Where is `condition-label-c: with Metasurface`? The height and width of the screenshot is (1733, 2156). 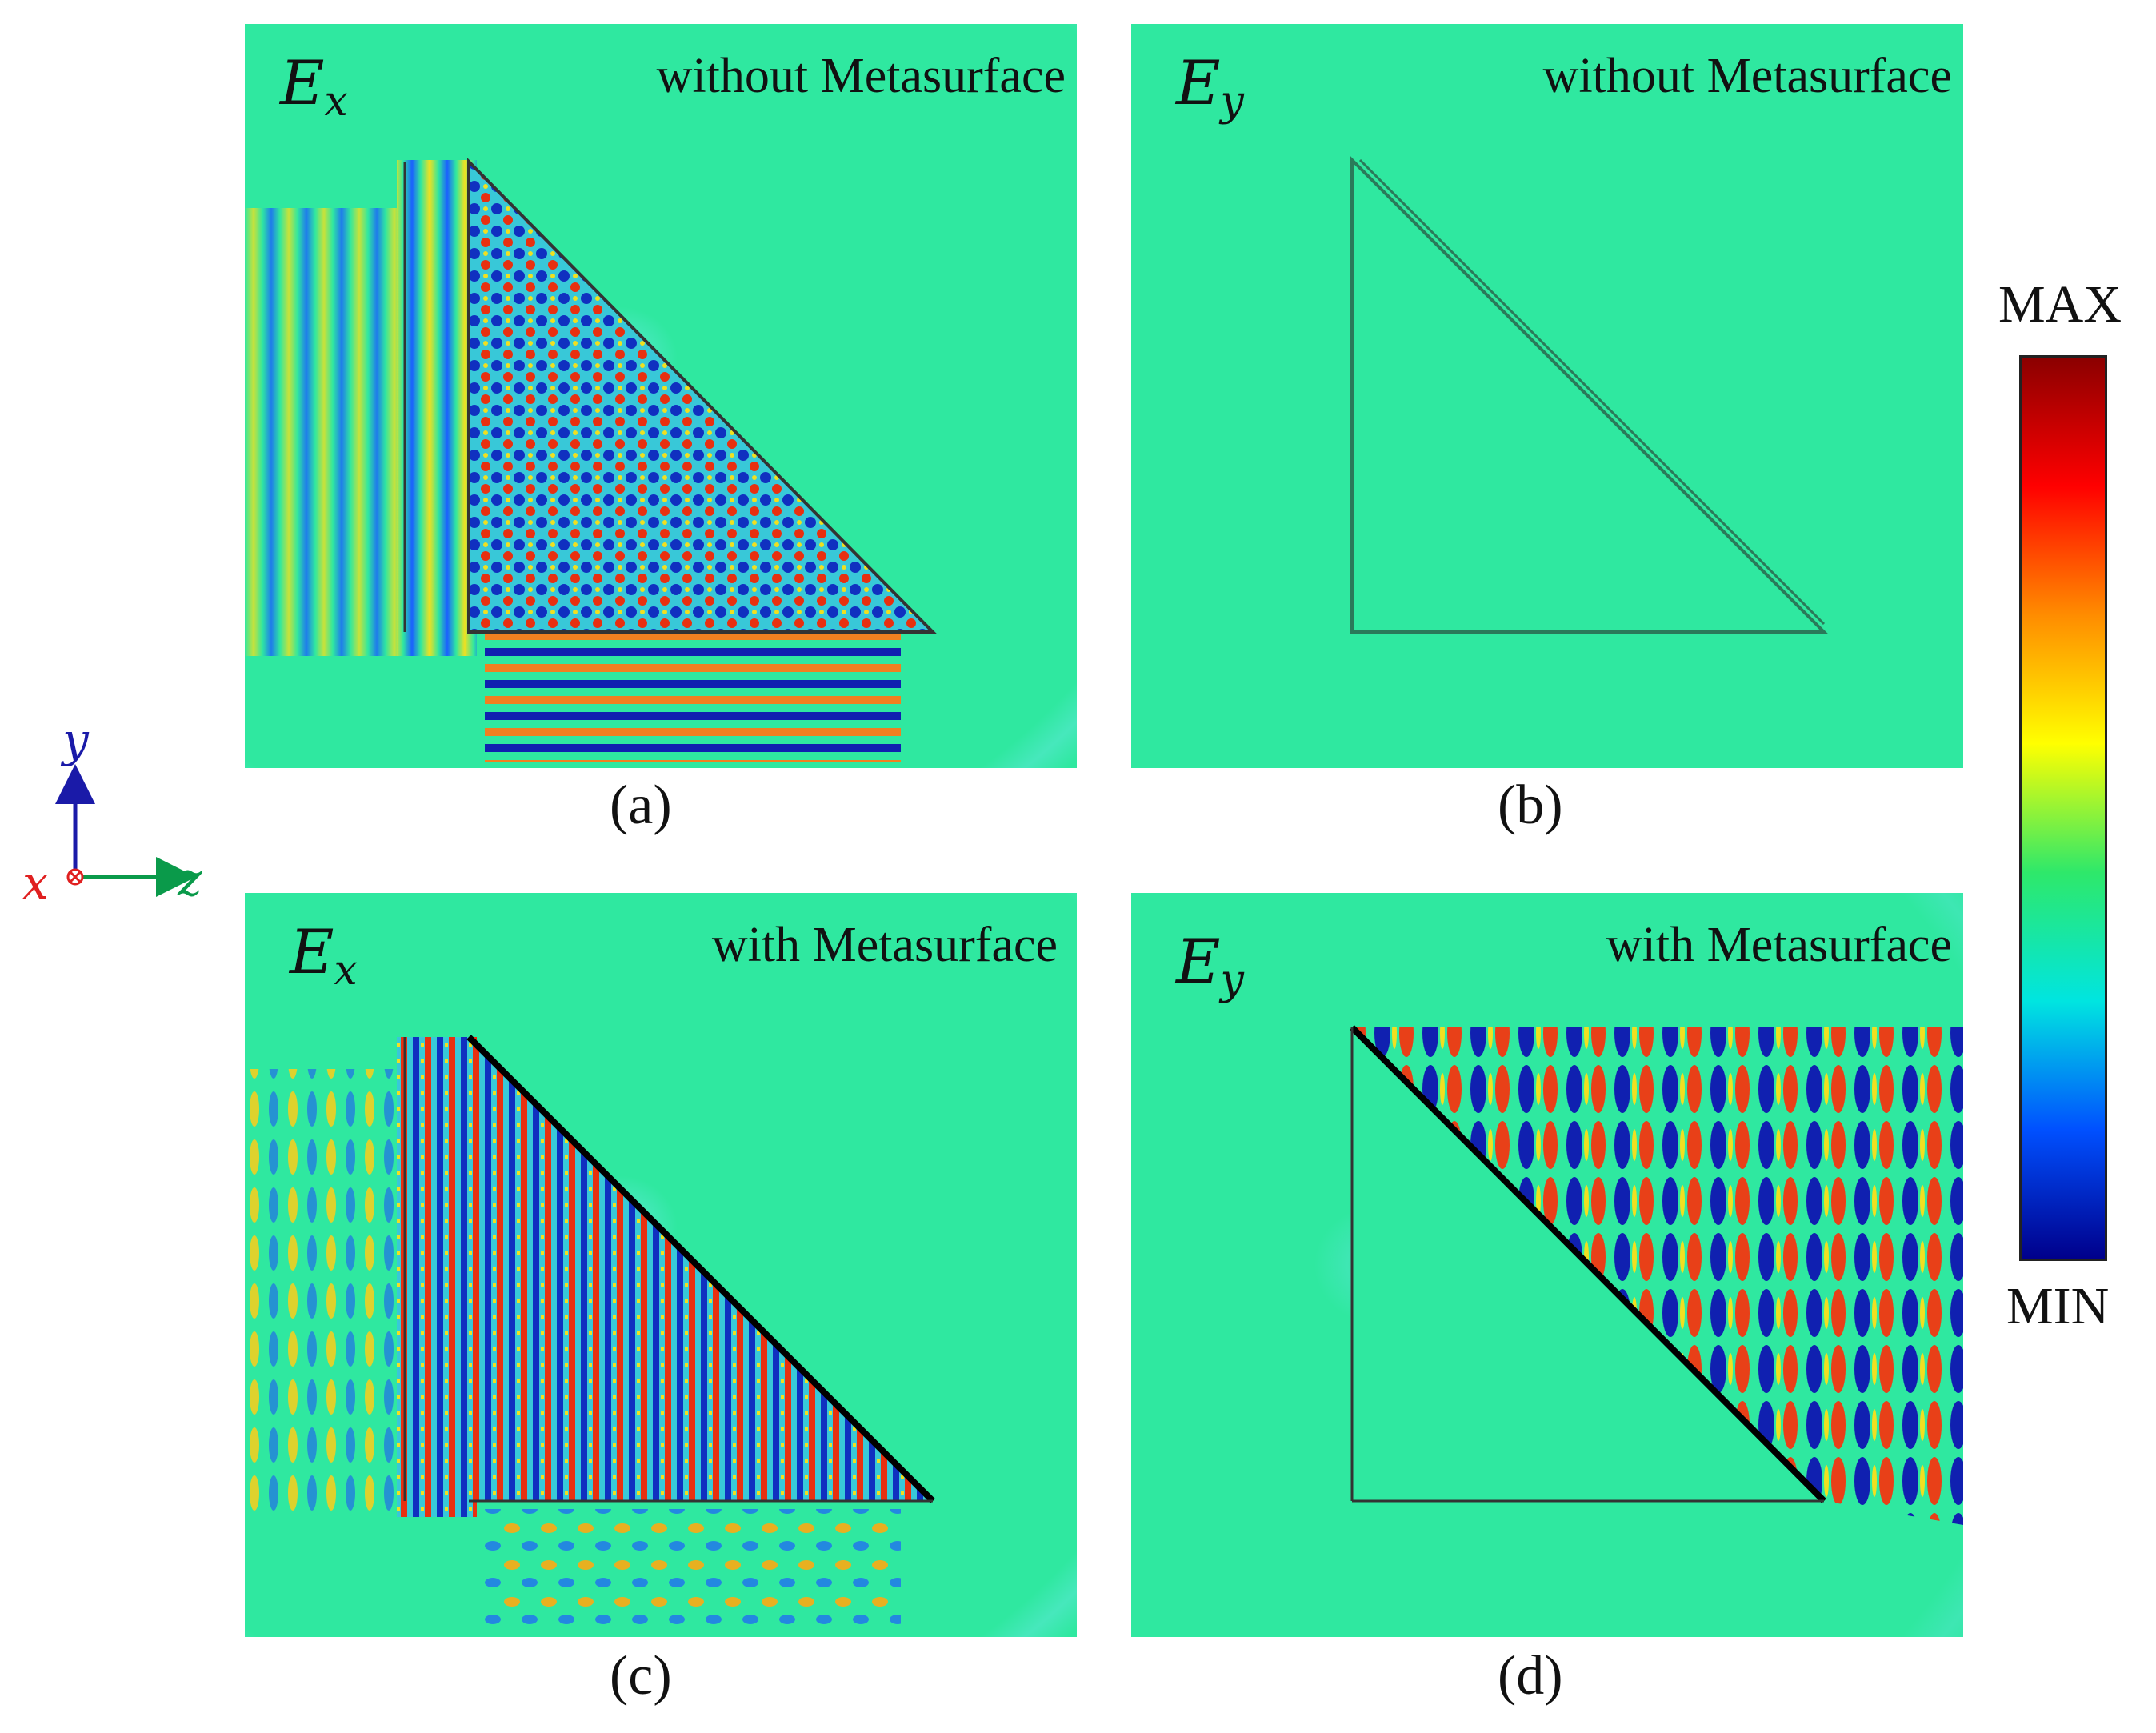
condition-label-c: with Metasurface is located at coordinates (884, 945).